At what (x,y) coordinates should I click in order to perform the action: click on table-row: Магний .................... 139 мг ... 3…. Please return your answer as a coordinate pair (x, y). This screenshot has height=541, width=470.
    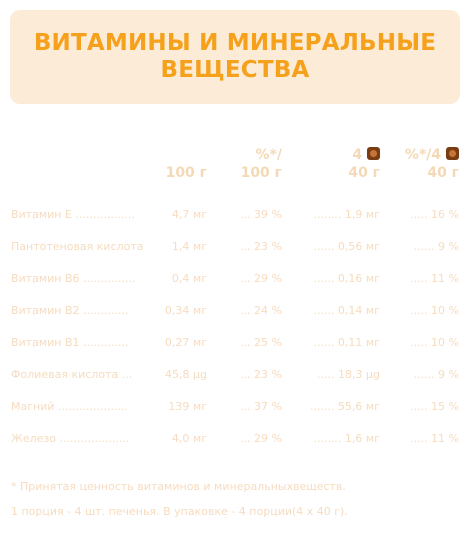
    Looking at the image, I should click on (235, 410).